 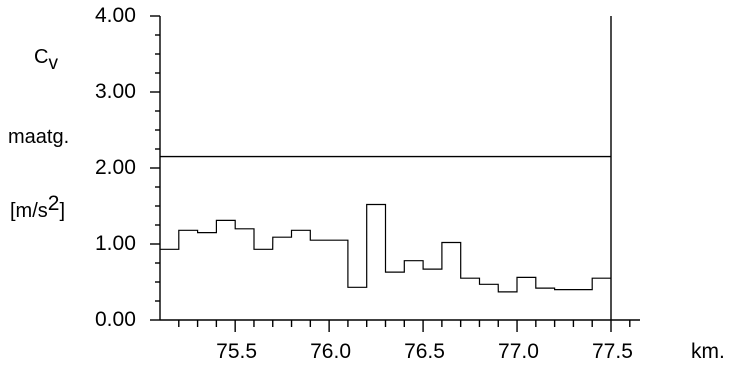 What do you see at coordinates (612, 351) in the screenshot?
I see `x-tick-label: 77.5` at bounding box center [612, 351].